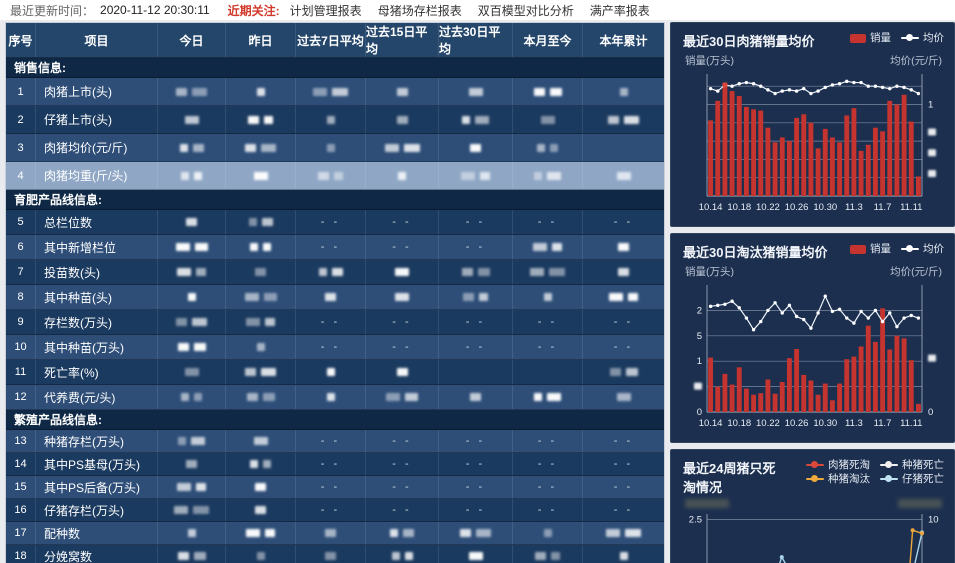 This screenshot has height=563, width=955. What do you see at coordinates (335, 397) in the screenshot?
I see `table-row: 12 代养费(元/头)` at bounding box center [335, 397].